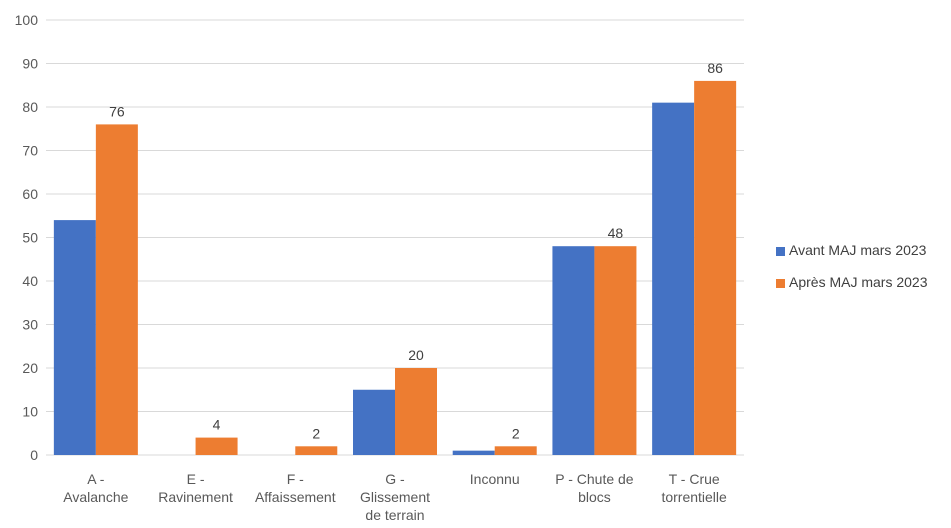  What do you see at coordinates (594, 479) in the screenshot?
I see `x-tick-label: P - Chute de` at bounding box center [594, 479].